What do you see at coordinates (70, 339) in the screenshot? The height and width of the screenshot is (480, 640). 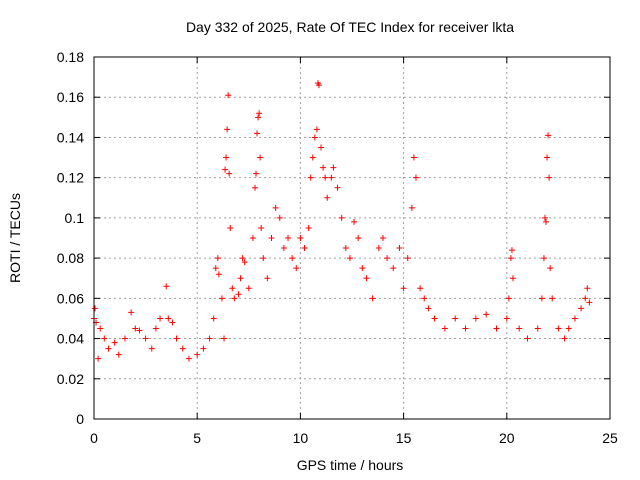 I see `y-tick-label: 0.04` at bounding box center [70, 339].